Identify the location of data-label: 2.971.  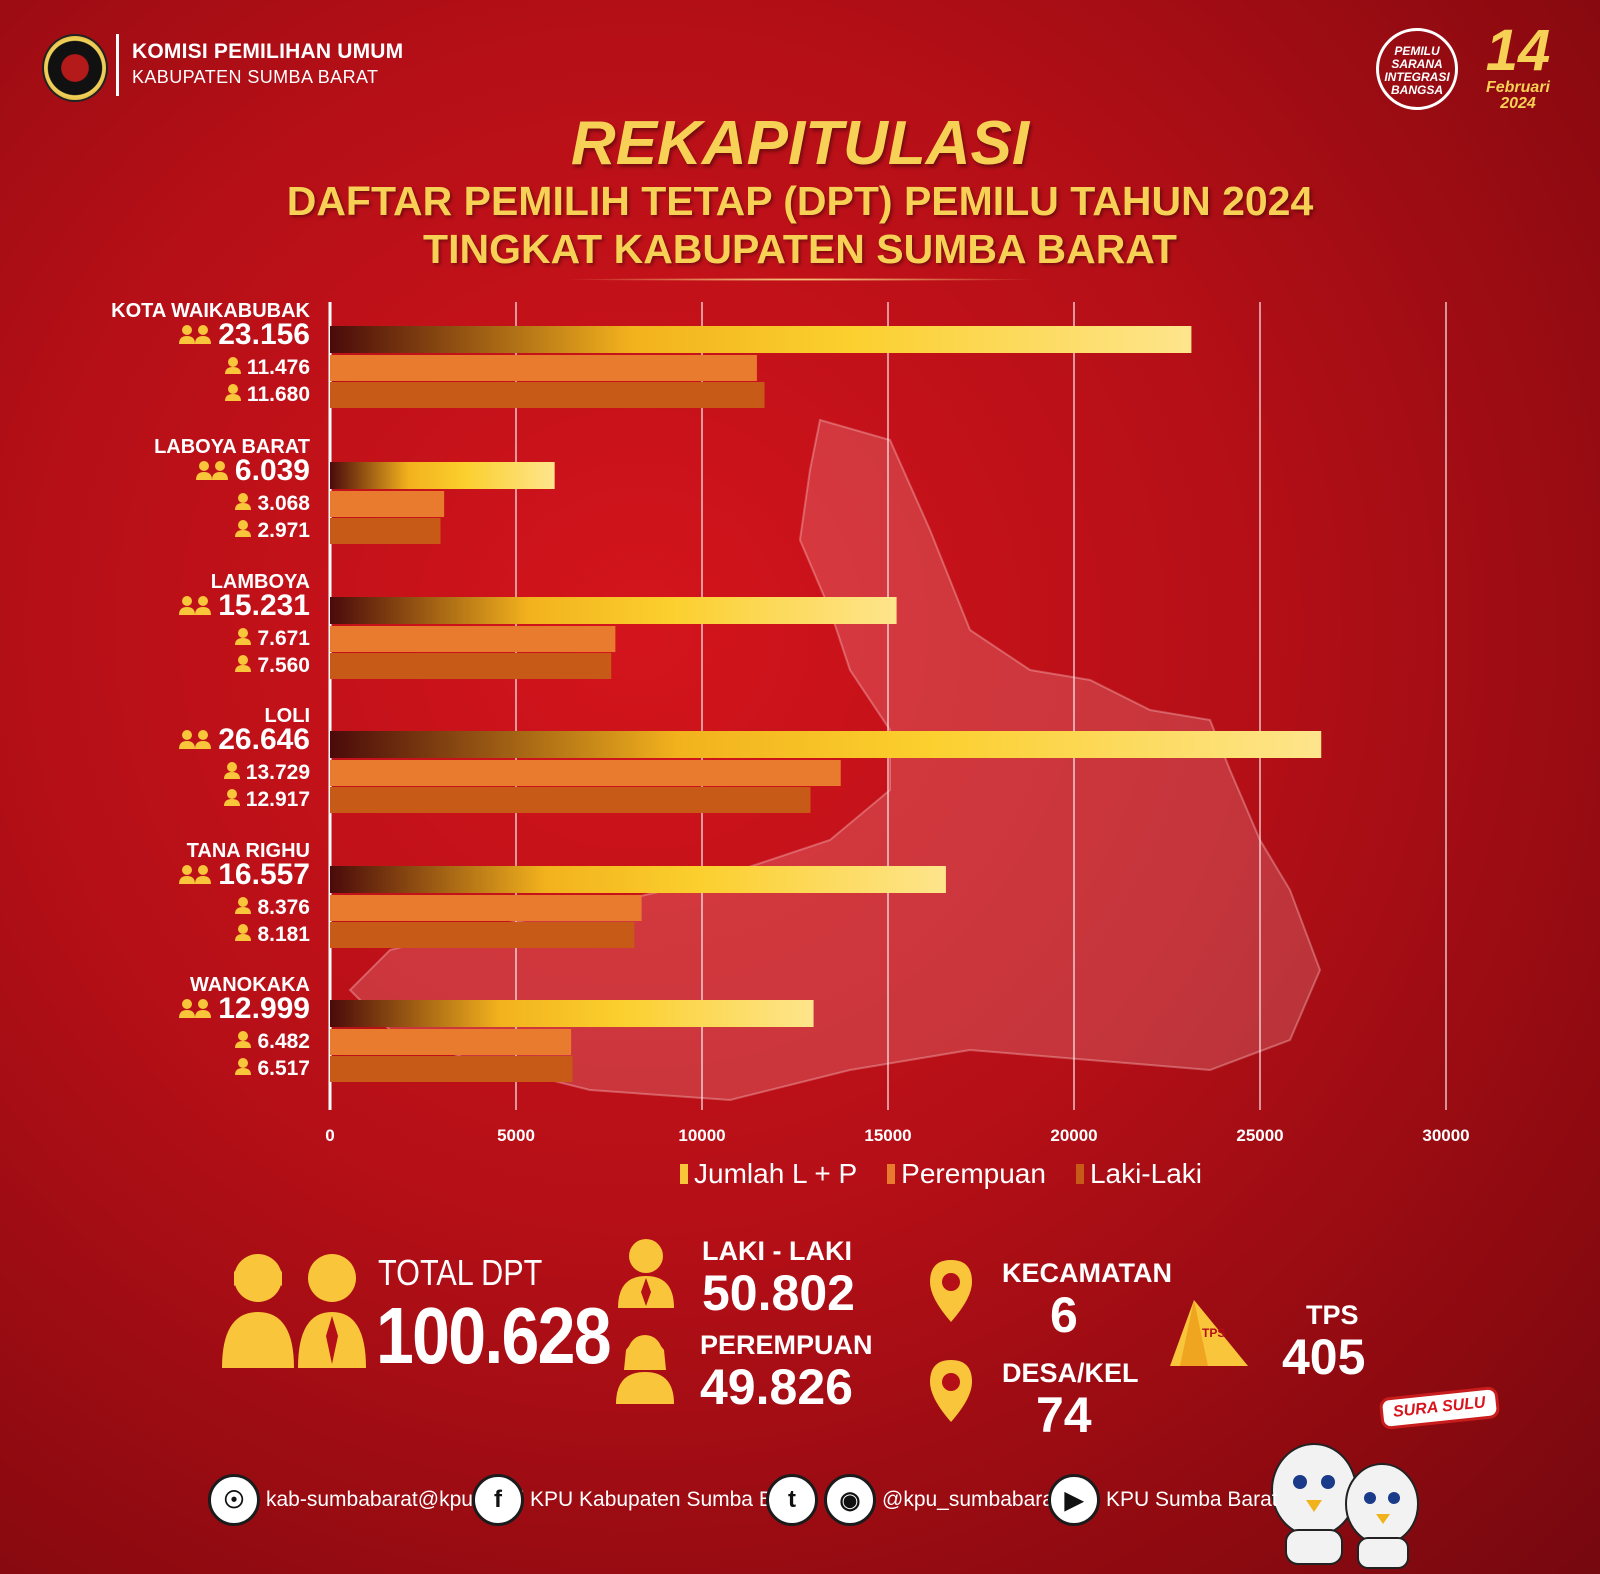
(272, 531).